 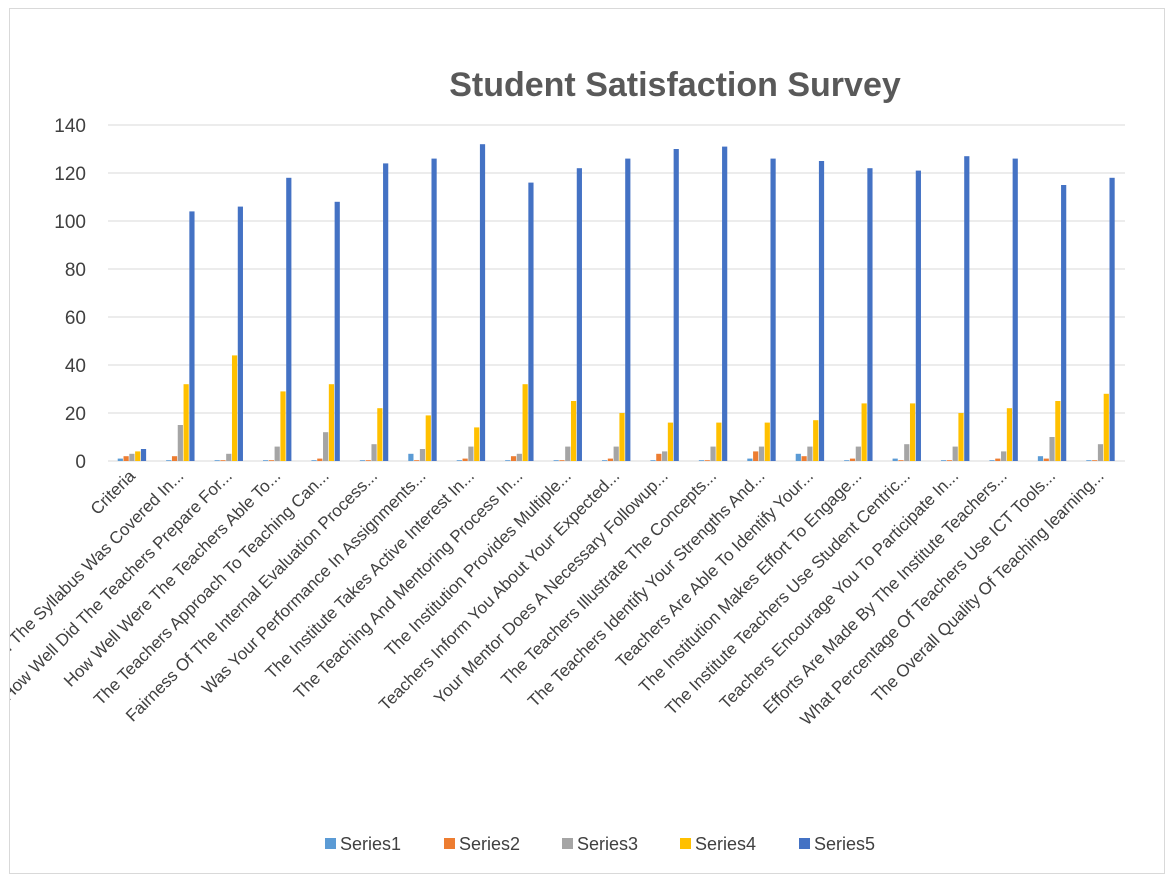 I want to click on y-tick-label: 80, so click(x=75, y=270).